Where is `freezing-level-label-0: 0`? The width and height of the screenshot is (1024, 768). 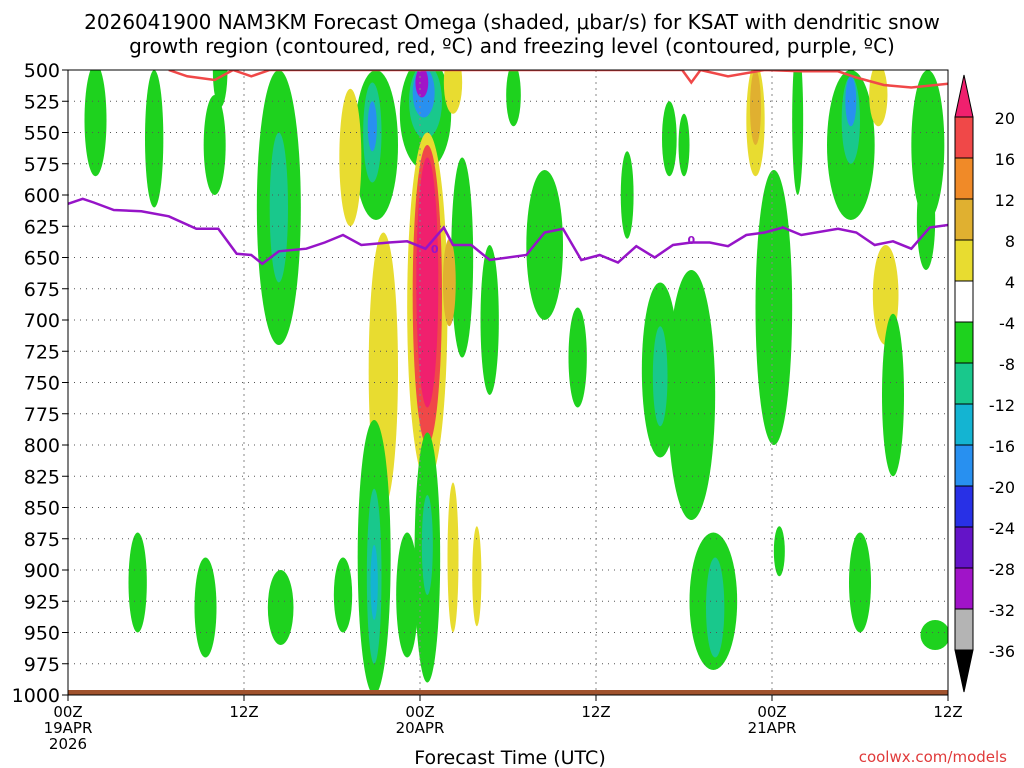 freezing-level-label-0: 0 is located at coordinates (435, 249).